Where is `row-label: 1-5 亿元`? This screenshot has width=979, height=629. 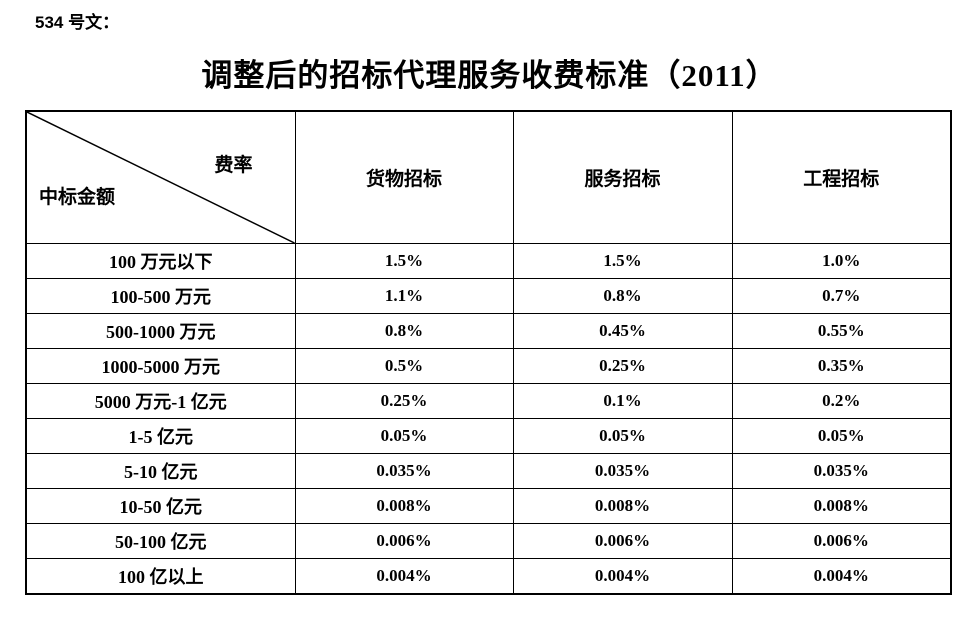
row-label: 1-5 亿元 is located at coordinates (160, 436).